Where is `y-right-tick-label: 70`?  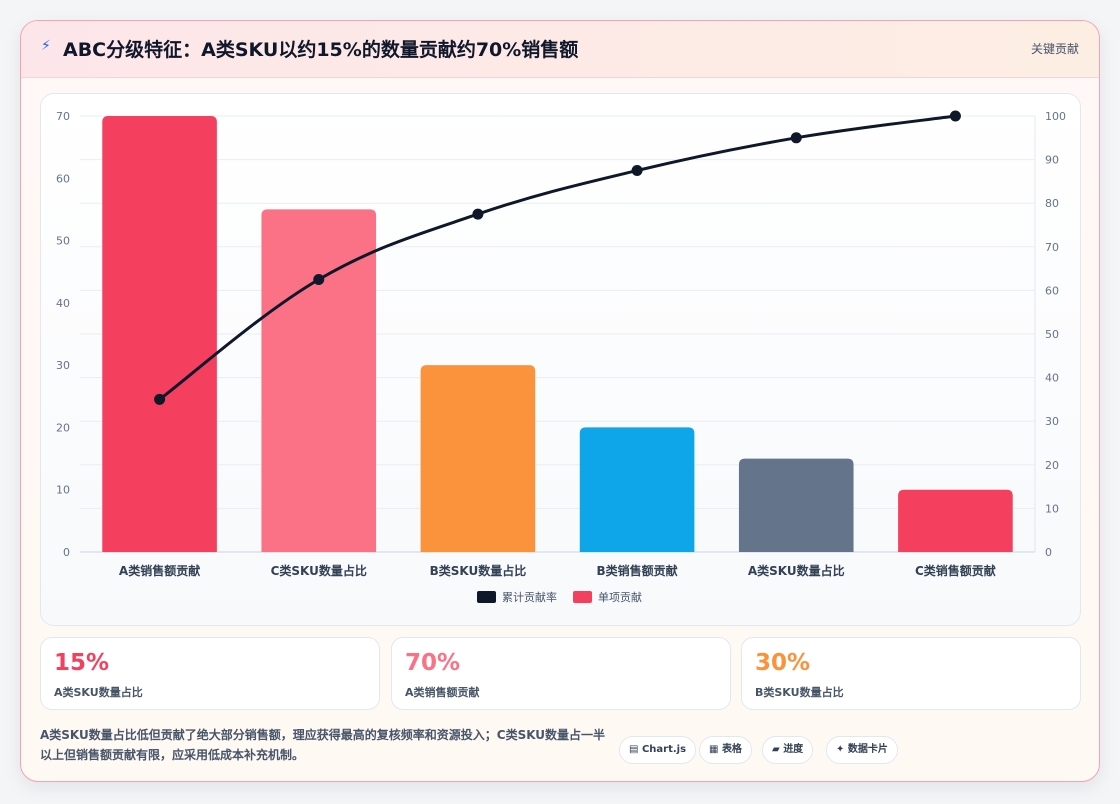 y-right-tick-label: 70 is located at coordinates (1052, 247).